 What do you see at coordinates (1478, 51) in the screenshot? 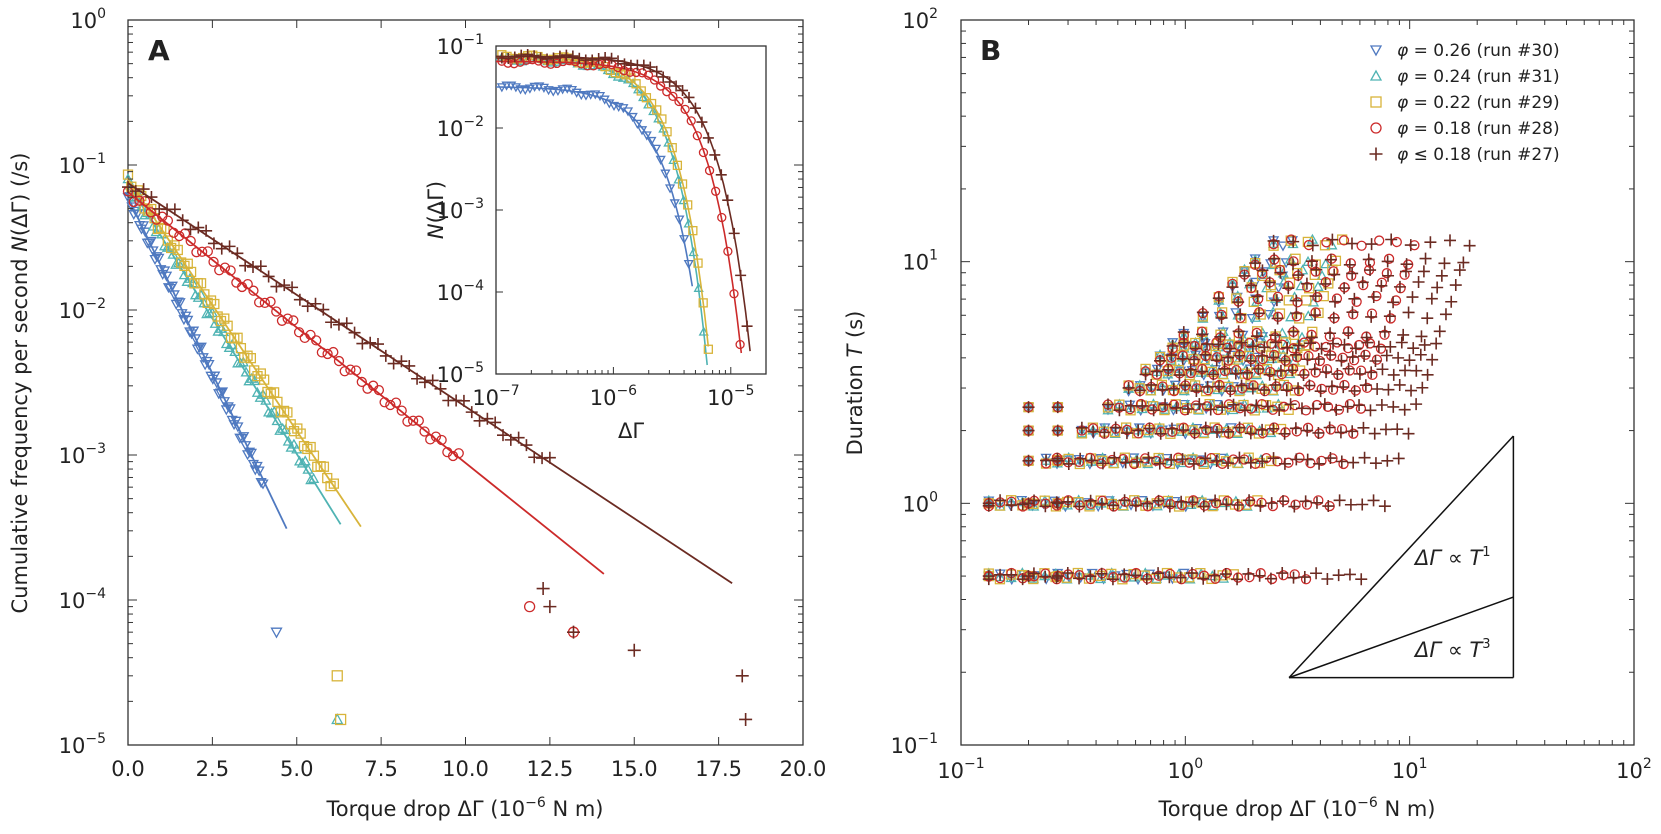
I see `legend-label-run-30: φ = 0.26 (run #30)` at bounding box center [1478, 51].